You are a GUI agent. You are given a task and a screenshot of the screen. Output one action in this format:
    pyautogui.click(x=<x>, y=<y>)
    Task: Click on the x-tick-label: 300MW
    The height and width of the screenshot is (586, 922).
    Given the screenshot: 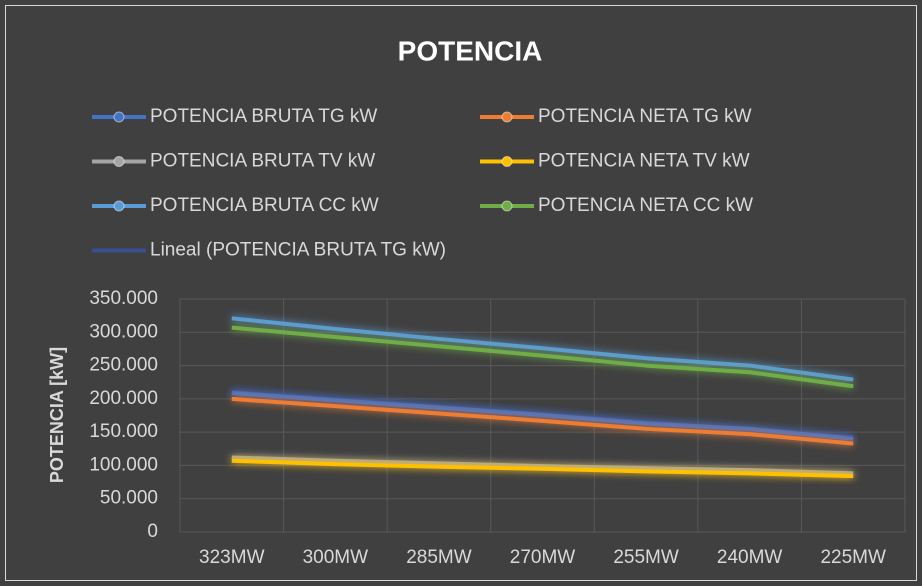 What is the action you would take?
    pyautogui.click(x=336, y=557)
    